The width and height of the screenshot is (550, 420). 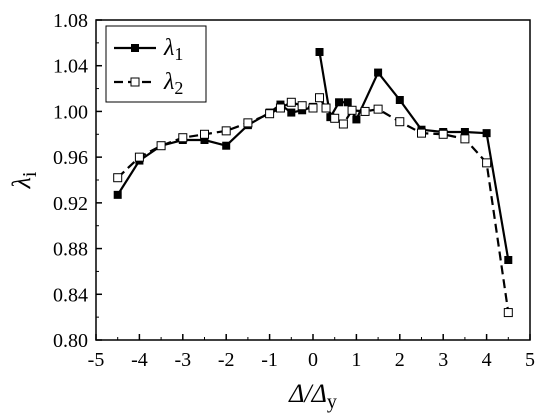 I want to click on legend-symbol-lambda1, so click(x=135, y=48).